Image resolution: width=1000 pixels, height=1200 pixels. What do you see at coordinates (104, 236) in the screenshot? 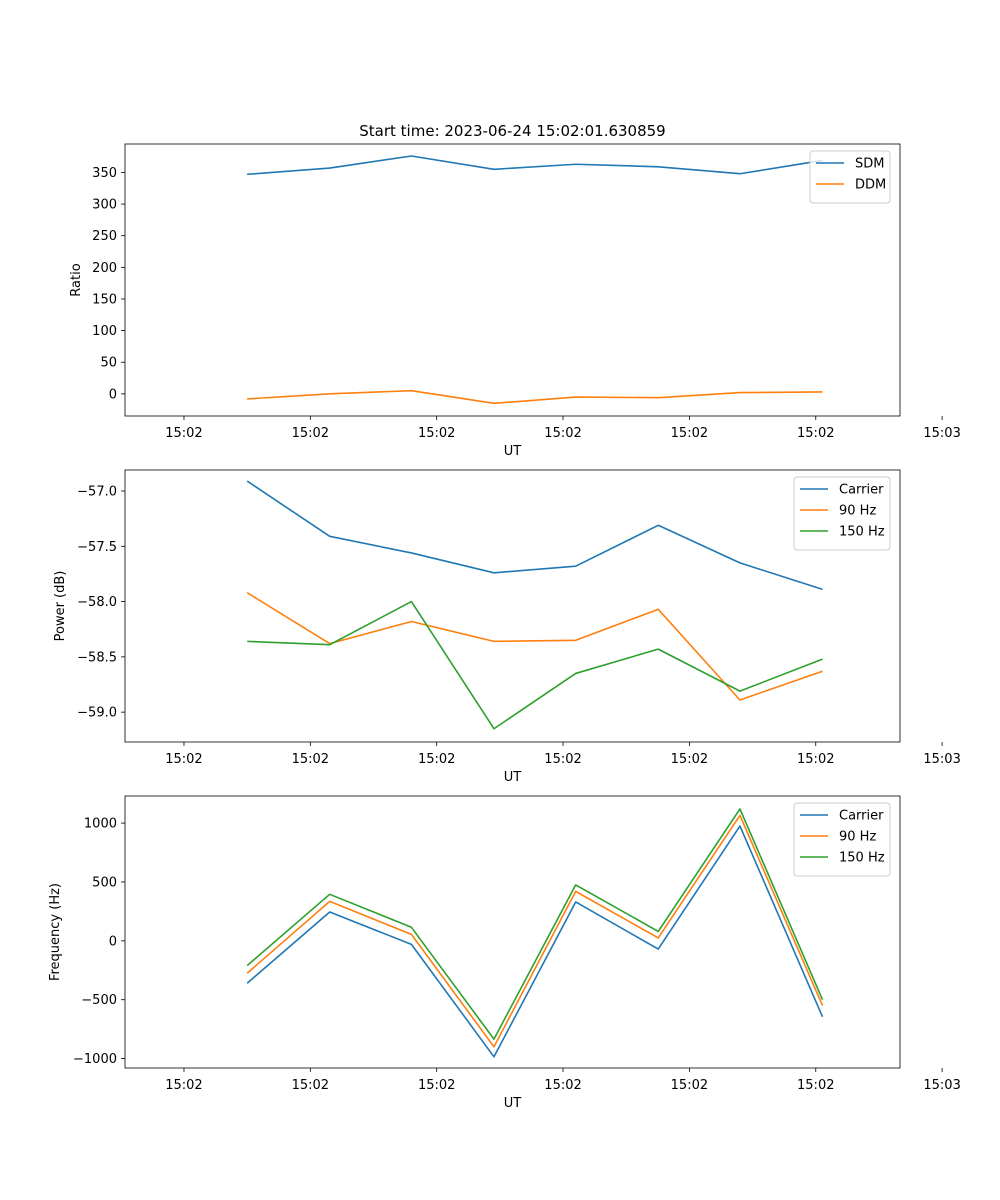
I see `y-tick-label: 250` at bounding box center [104, 236].